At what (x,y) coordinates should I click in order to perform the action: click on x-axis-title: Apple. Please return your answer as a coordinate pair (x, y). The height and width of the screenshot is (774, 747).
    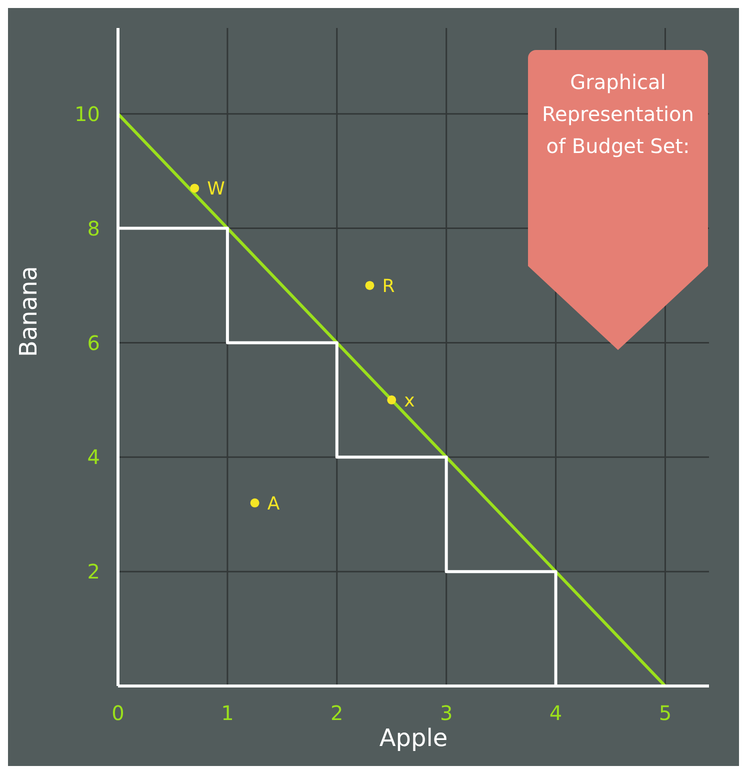
    Looking at the image, I should click on (413, 738).